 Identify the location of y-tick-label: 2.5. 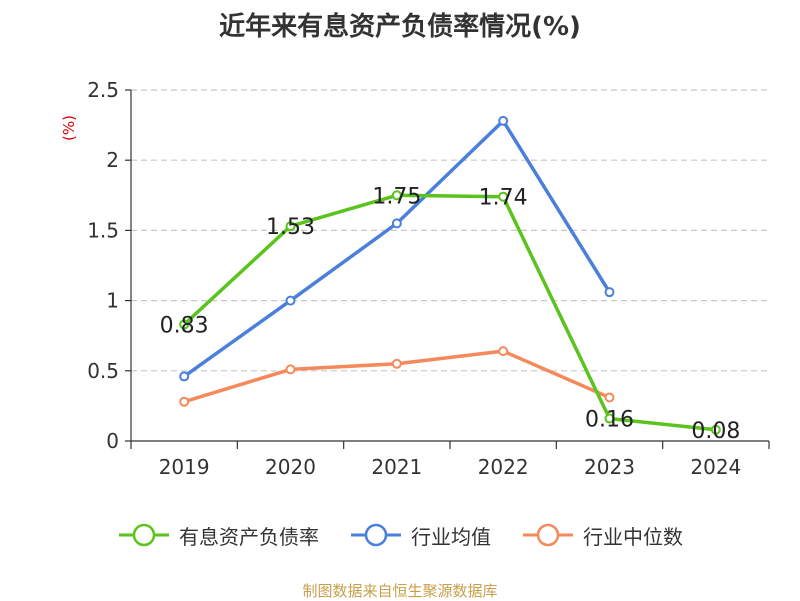
(103, 90).